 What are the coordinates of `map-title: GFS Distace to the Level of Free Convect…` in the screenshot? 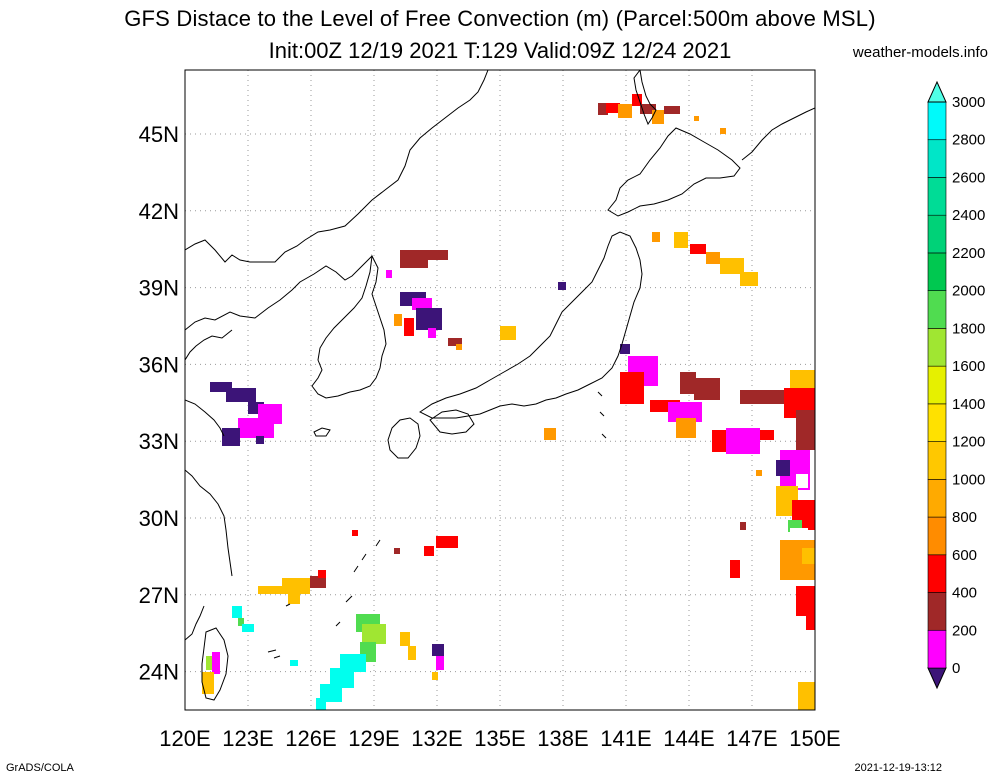 It's located at (500, 18).